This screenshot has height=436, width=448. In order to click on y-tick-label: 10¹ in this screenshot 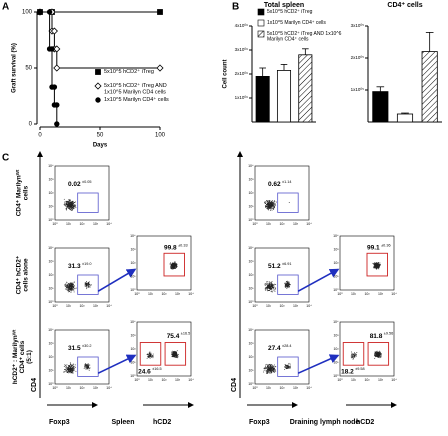, I will do `click(51, 370)`.